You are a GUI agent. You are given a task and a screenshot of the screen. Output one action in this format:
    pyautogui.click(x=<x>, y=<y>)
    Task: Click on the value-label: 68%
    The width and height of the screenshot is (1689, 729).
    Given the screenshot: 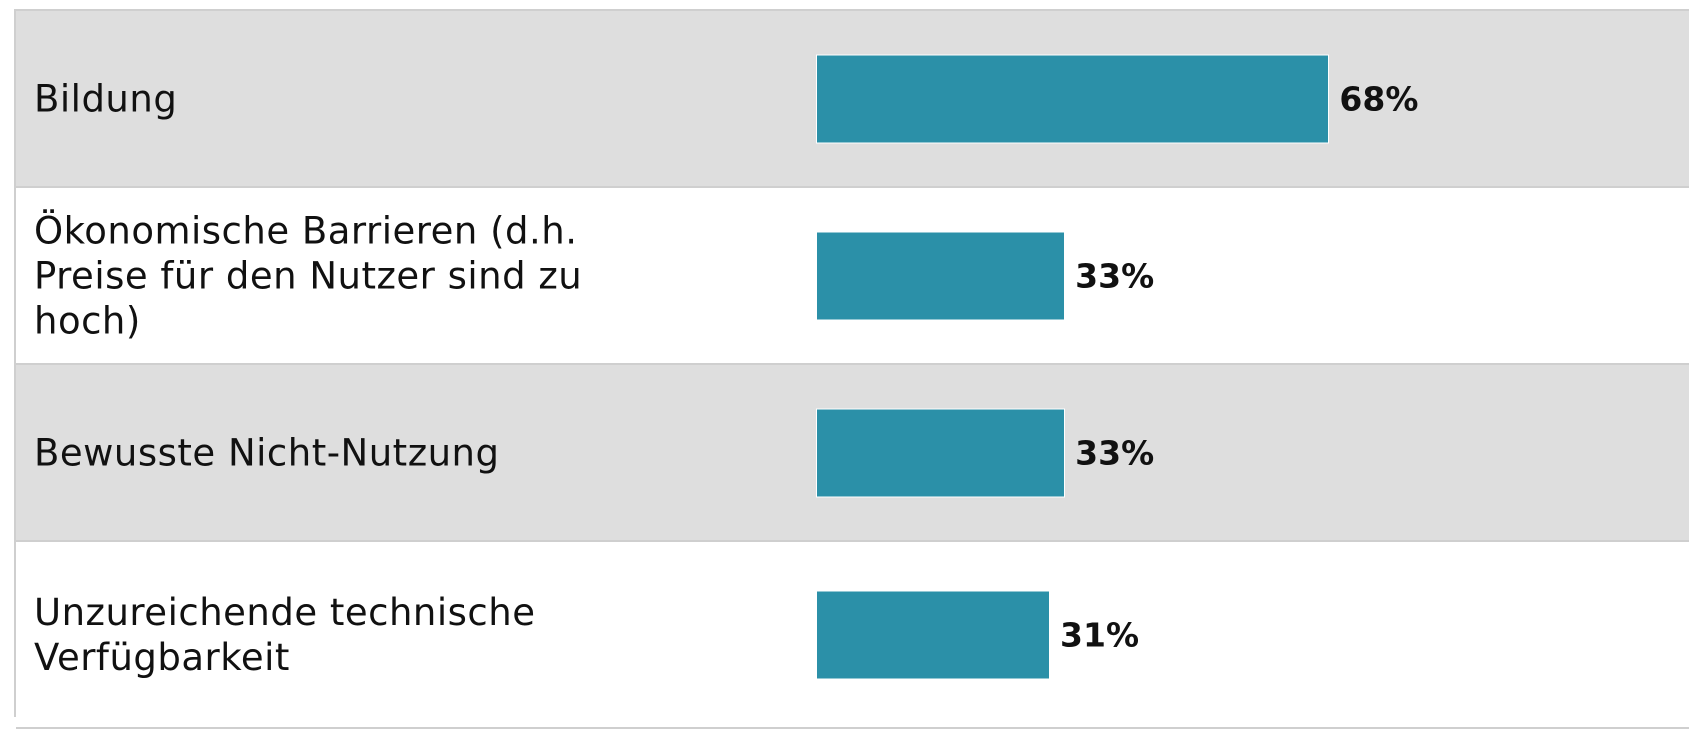 What is the action you would take?
    pyautogui.click(x=1379, y=98)
    